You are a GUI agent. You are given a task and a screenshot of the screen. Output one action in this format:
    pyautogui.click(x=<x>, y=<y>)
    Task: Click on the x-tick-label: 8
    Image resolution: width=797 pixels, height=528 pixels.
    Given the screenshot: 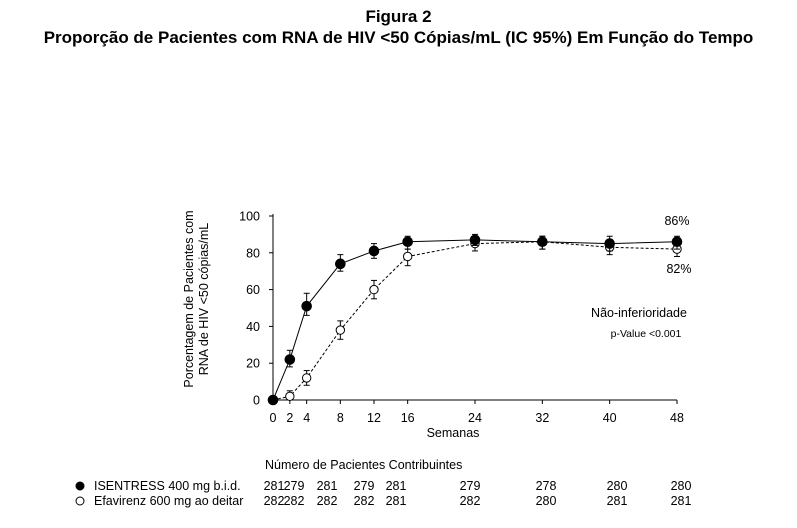 What is the action you would take?
    pyautogui.click(x=340, y=418)
    